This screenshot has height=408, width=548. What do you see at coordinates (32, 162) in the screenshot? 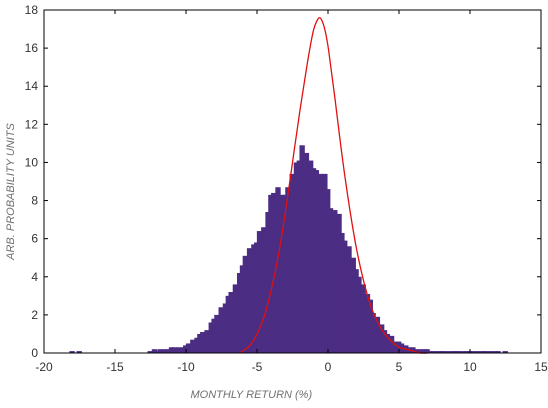
I see `y-tick-label: 10` at bounding box center [32, 162].